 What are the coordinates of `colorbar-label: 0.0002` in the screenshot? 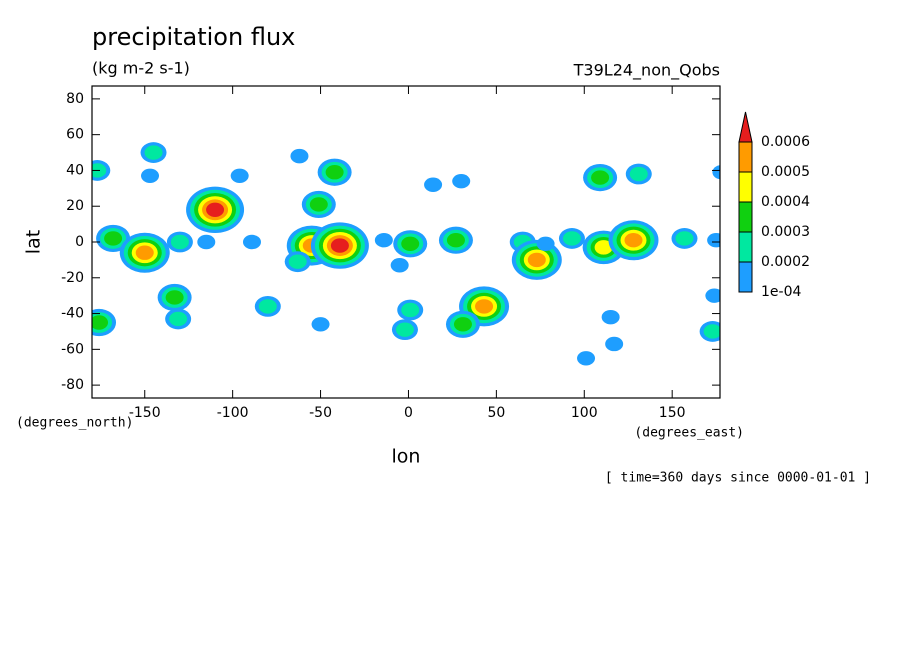 It's located at (785, 262).